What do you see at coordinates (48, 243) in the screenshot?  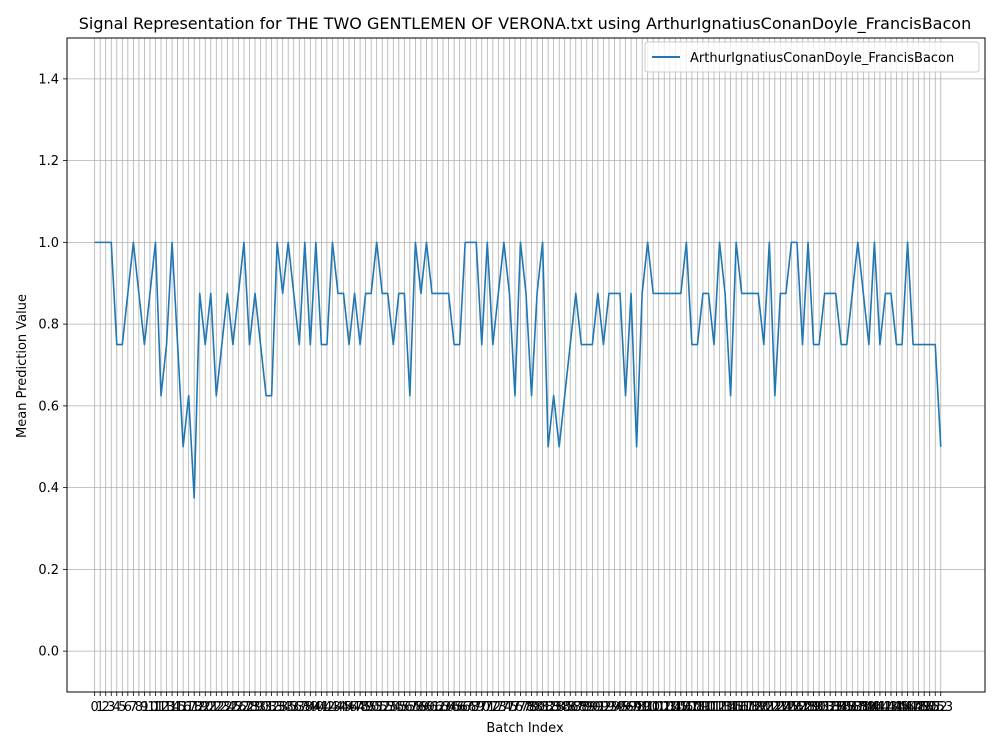 I see `y-tick-label: 1.0` at bounding box center [48, 243].